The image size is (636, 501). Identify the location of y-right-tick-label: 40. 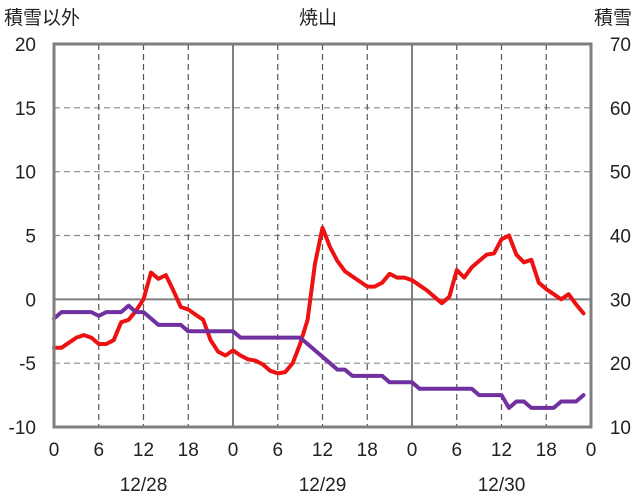
(620, 237).